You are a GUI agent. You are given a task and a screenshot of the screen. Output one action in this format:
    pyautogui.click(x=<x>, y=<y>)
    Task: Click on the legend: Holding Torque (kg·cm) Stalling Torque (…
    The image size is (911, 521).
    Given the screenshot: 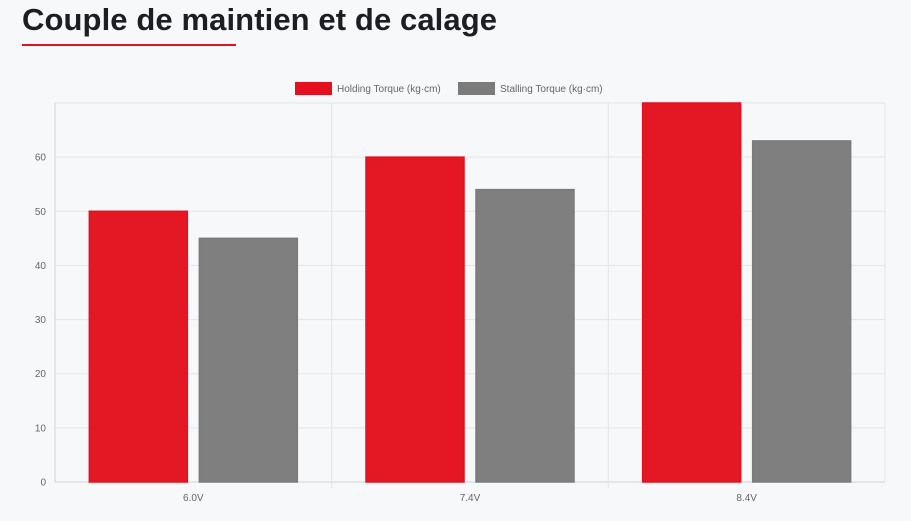 What is the action you would take?
    pyautogui.click(x=449, y=88)
    